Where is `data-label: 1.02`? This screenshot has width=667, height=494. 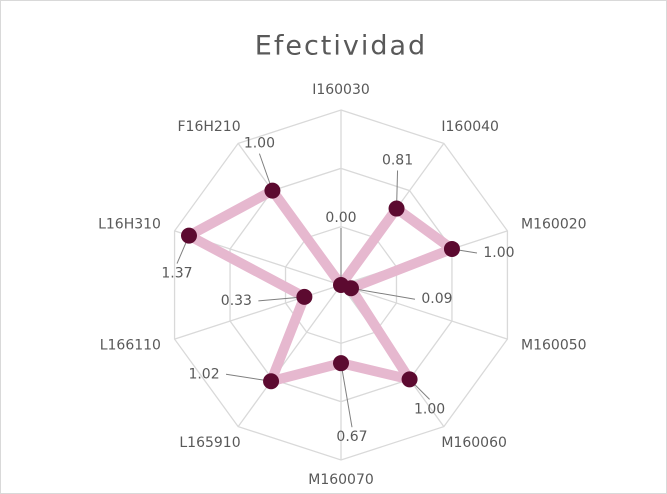
data-label: 1.02 is located at coordinates (203, 374).